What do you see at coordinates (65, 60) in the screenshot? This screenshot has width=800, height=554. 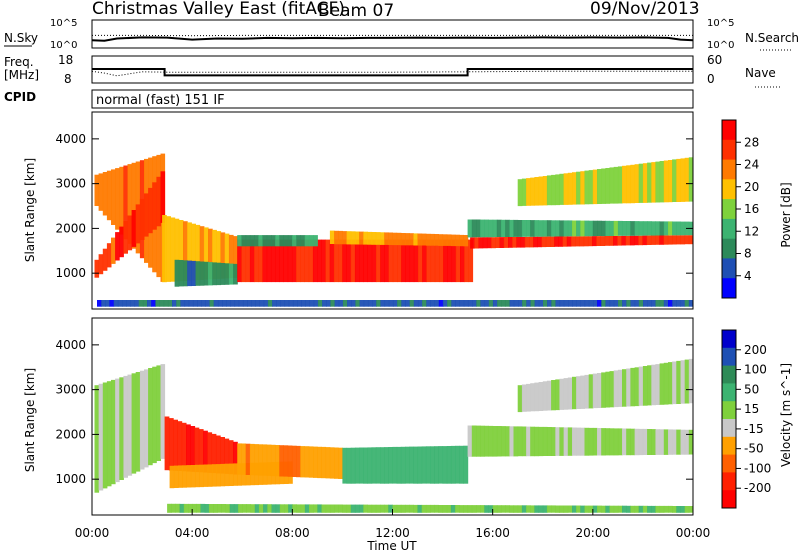 I see `freq-tick-top: 18` at bounding box center [65, 60].